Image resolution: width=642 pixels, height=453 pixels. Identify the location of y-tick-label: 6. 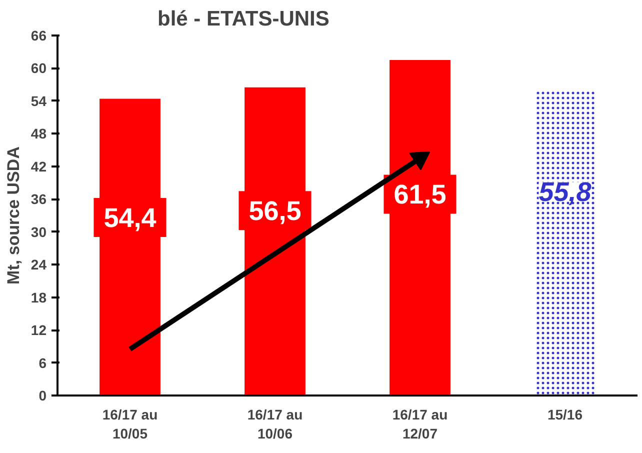
(42, 362).